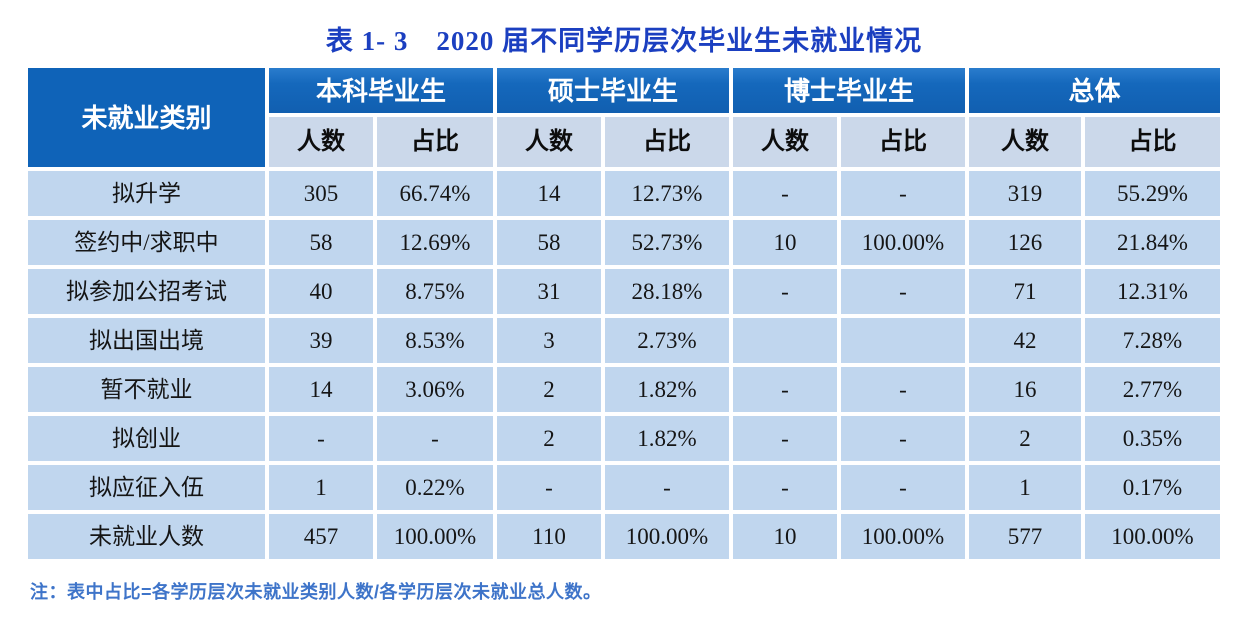 The image size is (1248, 630). I want to click on data-cell: 0.35%, so click(1152, 438).